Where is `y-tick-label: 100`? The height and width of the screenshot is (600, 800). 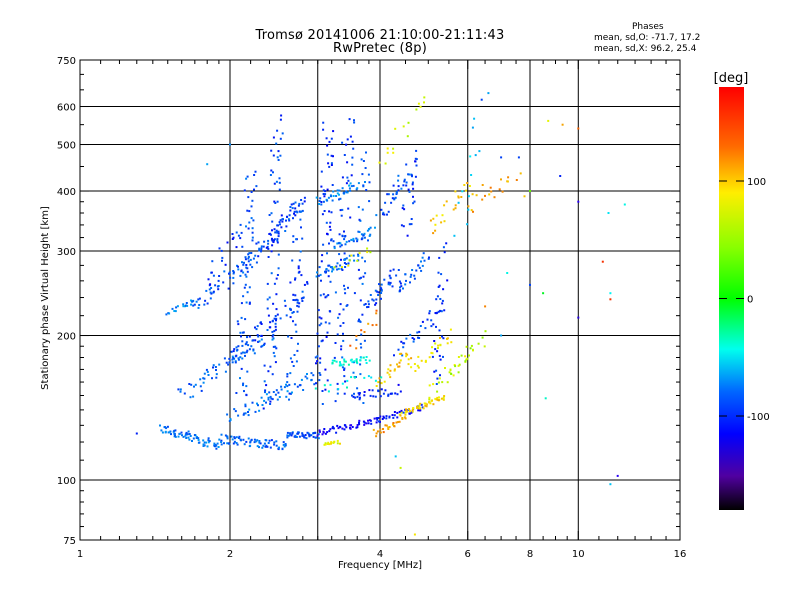 y-tick-label: 100 is located at coordinates (66, 481).